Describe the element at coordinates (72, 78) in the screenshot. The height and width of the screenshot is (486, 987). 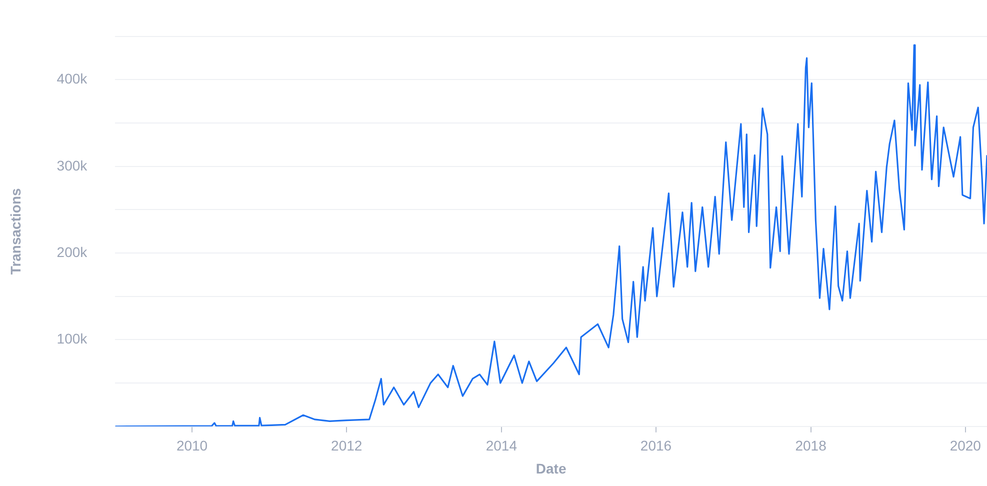
I see `y-tick-label: 400k` at that location.